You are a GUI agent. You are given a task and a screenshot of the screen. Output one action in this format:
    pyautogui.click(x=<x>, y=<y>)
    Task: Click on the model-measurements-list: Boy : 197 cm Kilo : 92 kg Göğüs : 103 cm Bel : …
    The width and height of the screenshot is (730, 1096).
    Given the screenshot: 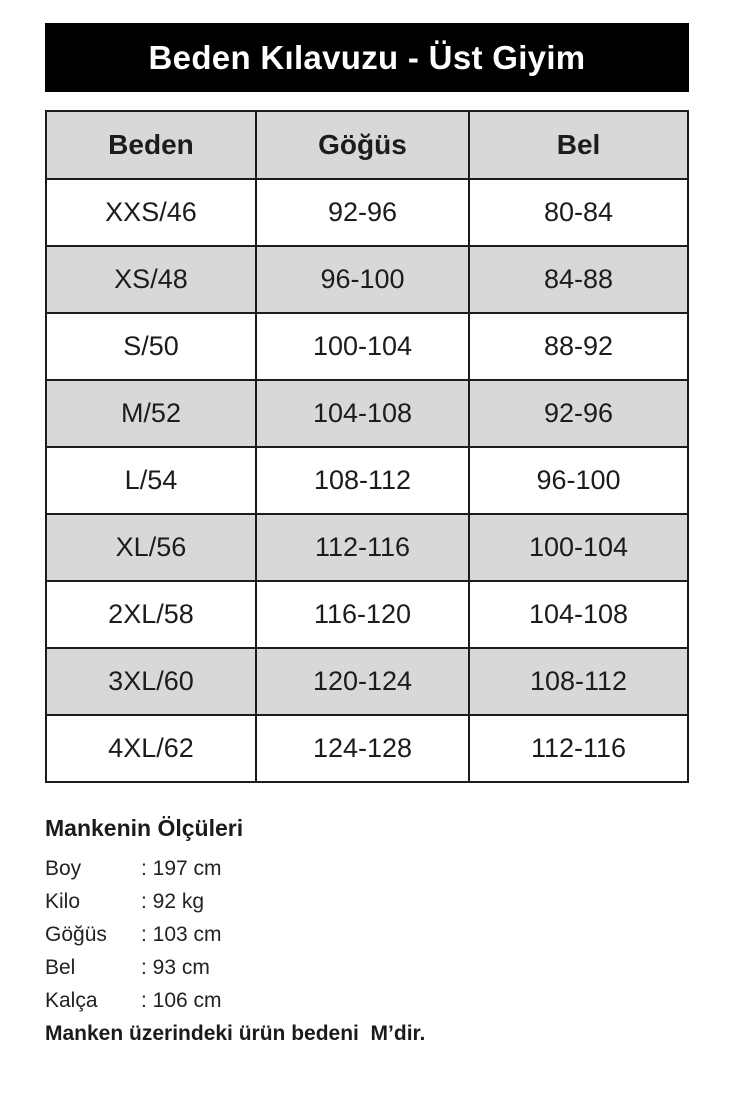 What is the action you would take?
    pyautogui.click(x=367, y=934)
    